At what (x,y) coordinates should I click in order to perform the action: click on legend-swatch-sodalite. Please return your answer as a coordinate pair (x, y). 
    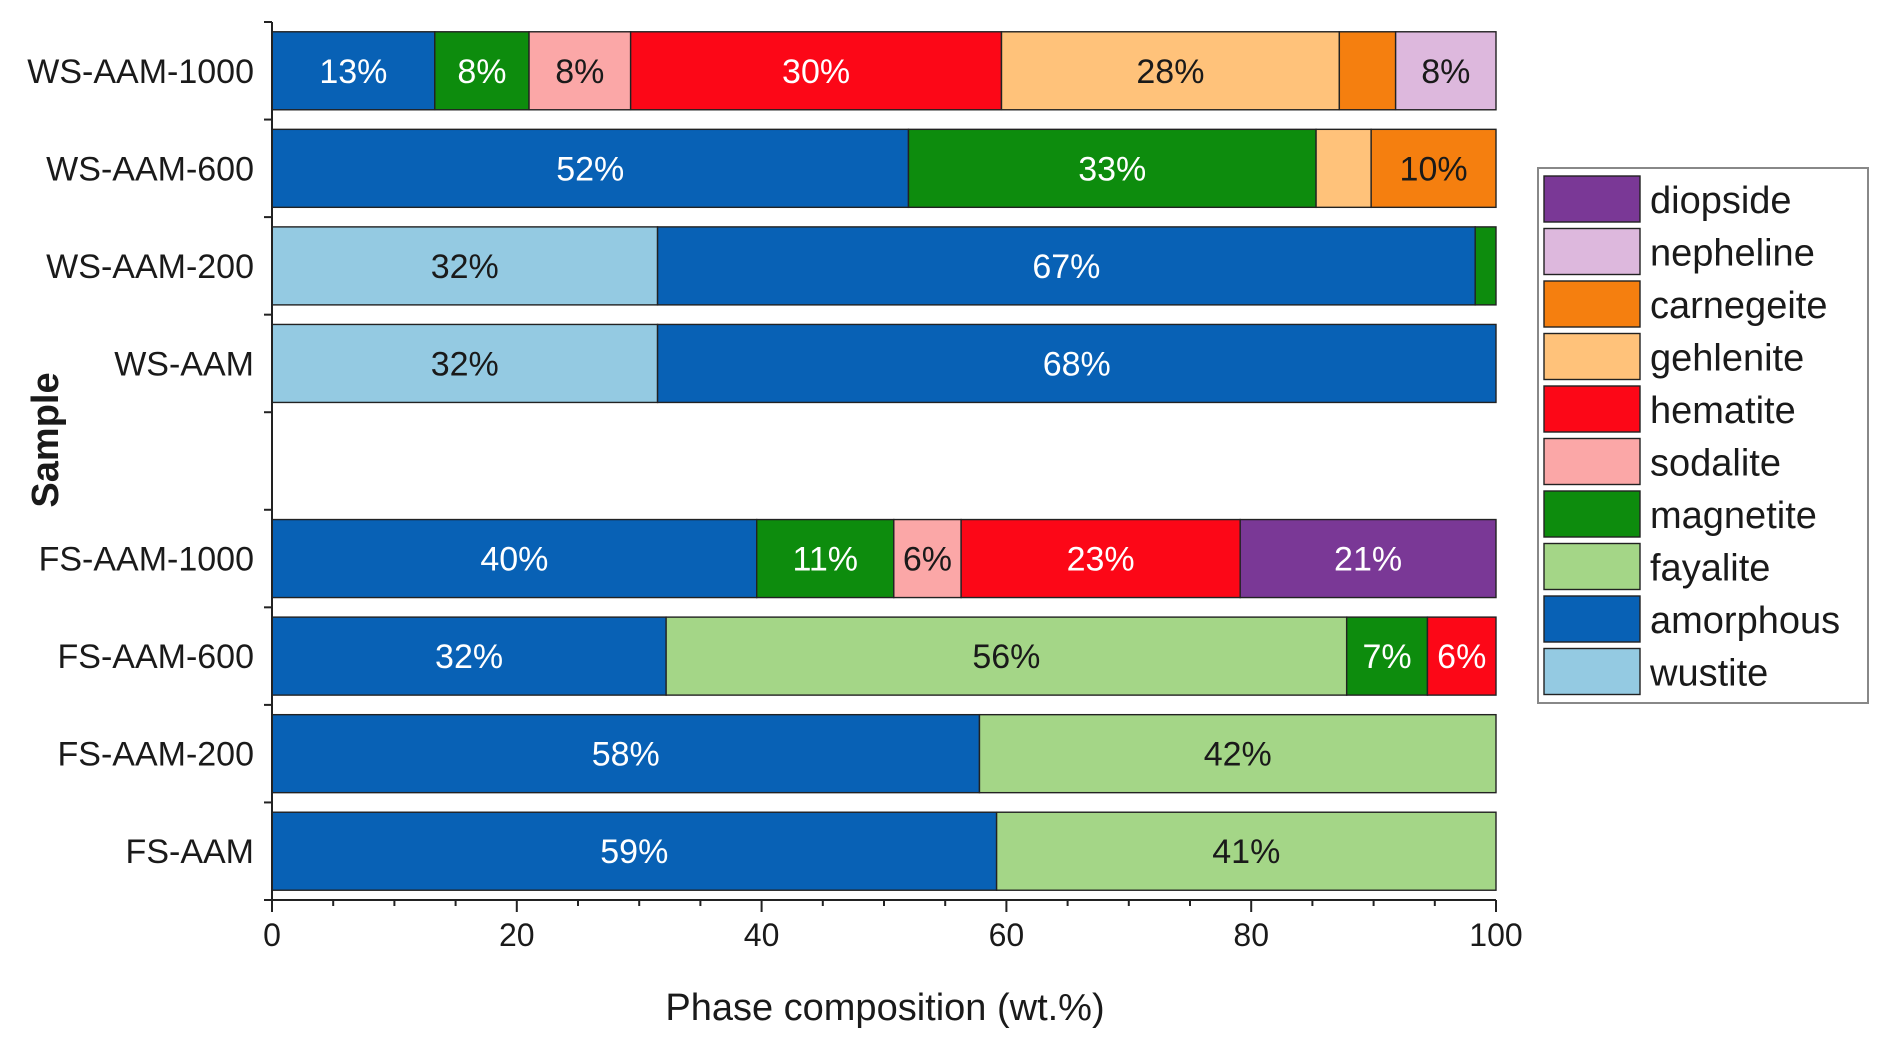
    Looking at the image, I should click on (1592, 461).